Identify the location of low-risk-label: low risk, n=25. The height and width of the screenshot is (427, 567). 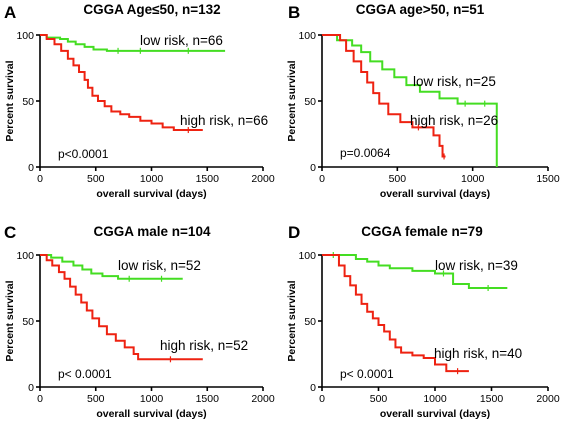
(454, 81).